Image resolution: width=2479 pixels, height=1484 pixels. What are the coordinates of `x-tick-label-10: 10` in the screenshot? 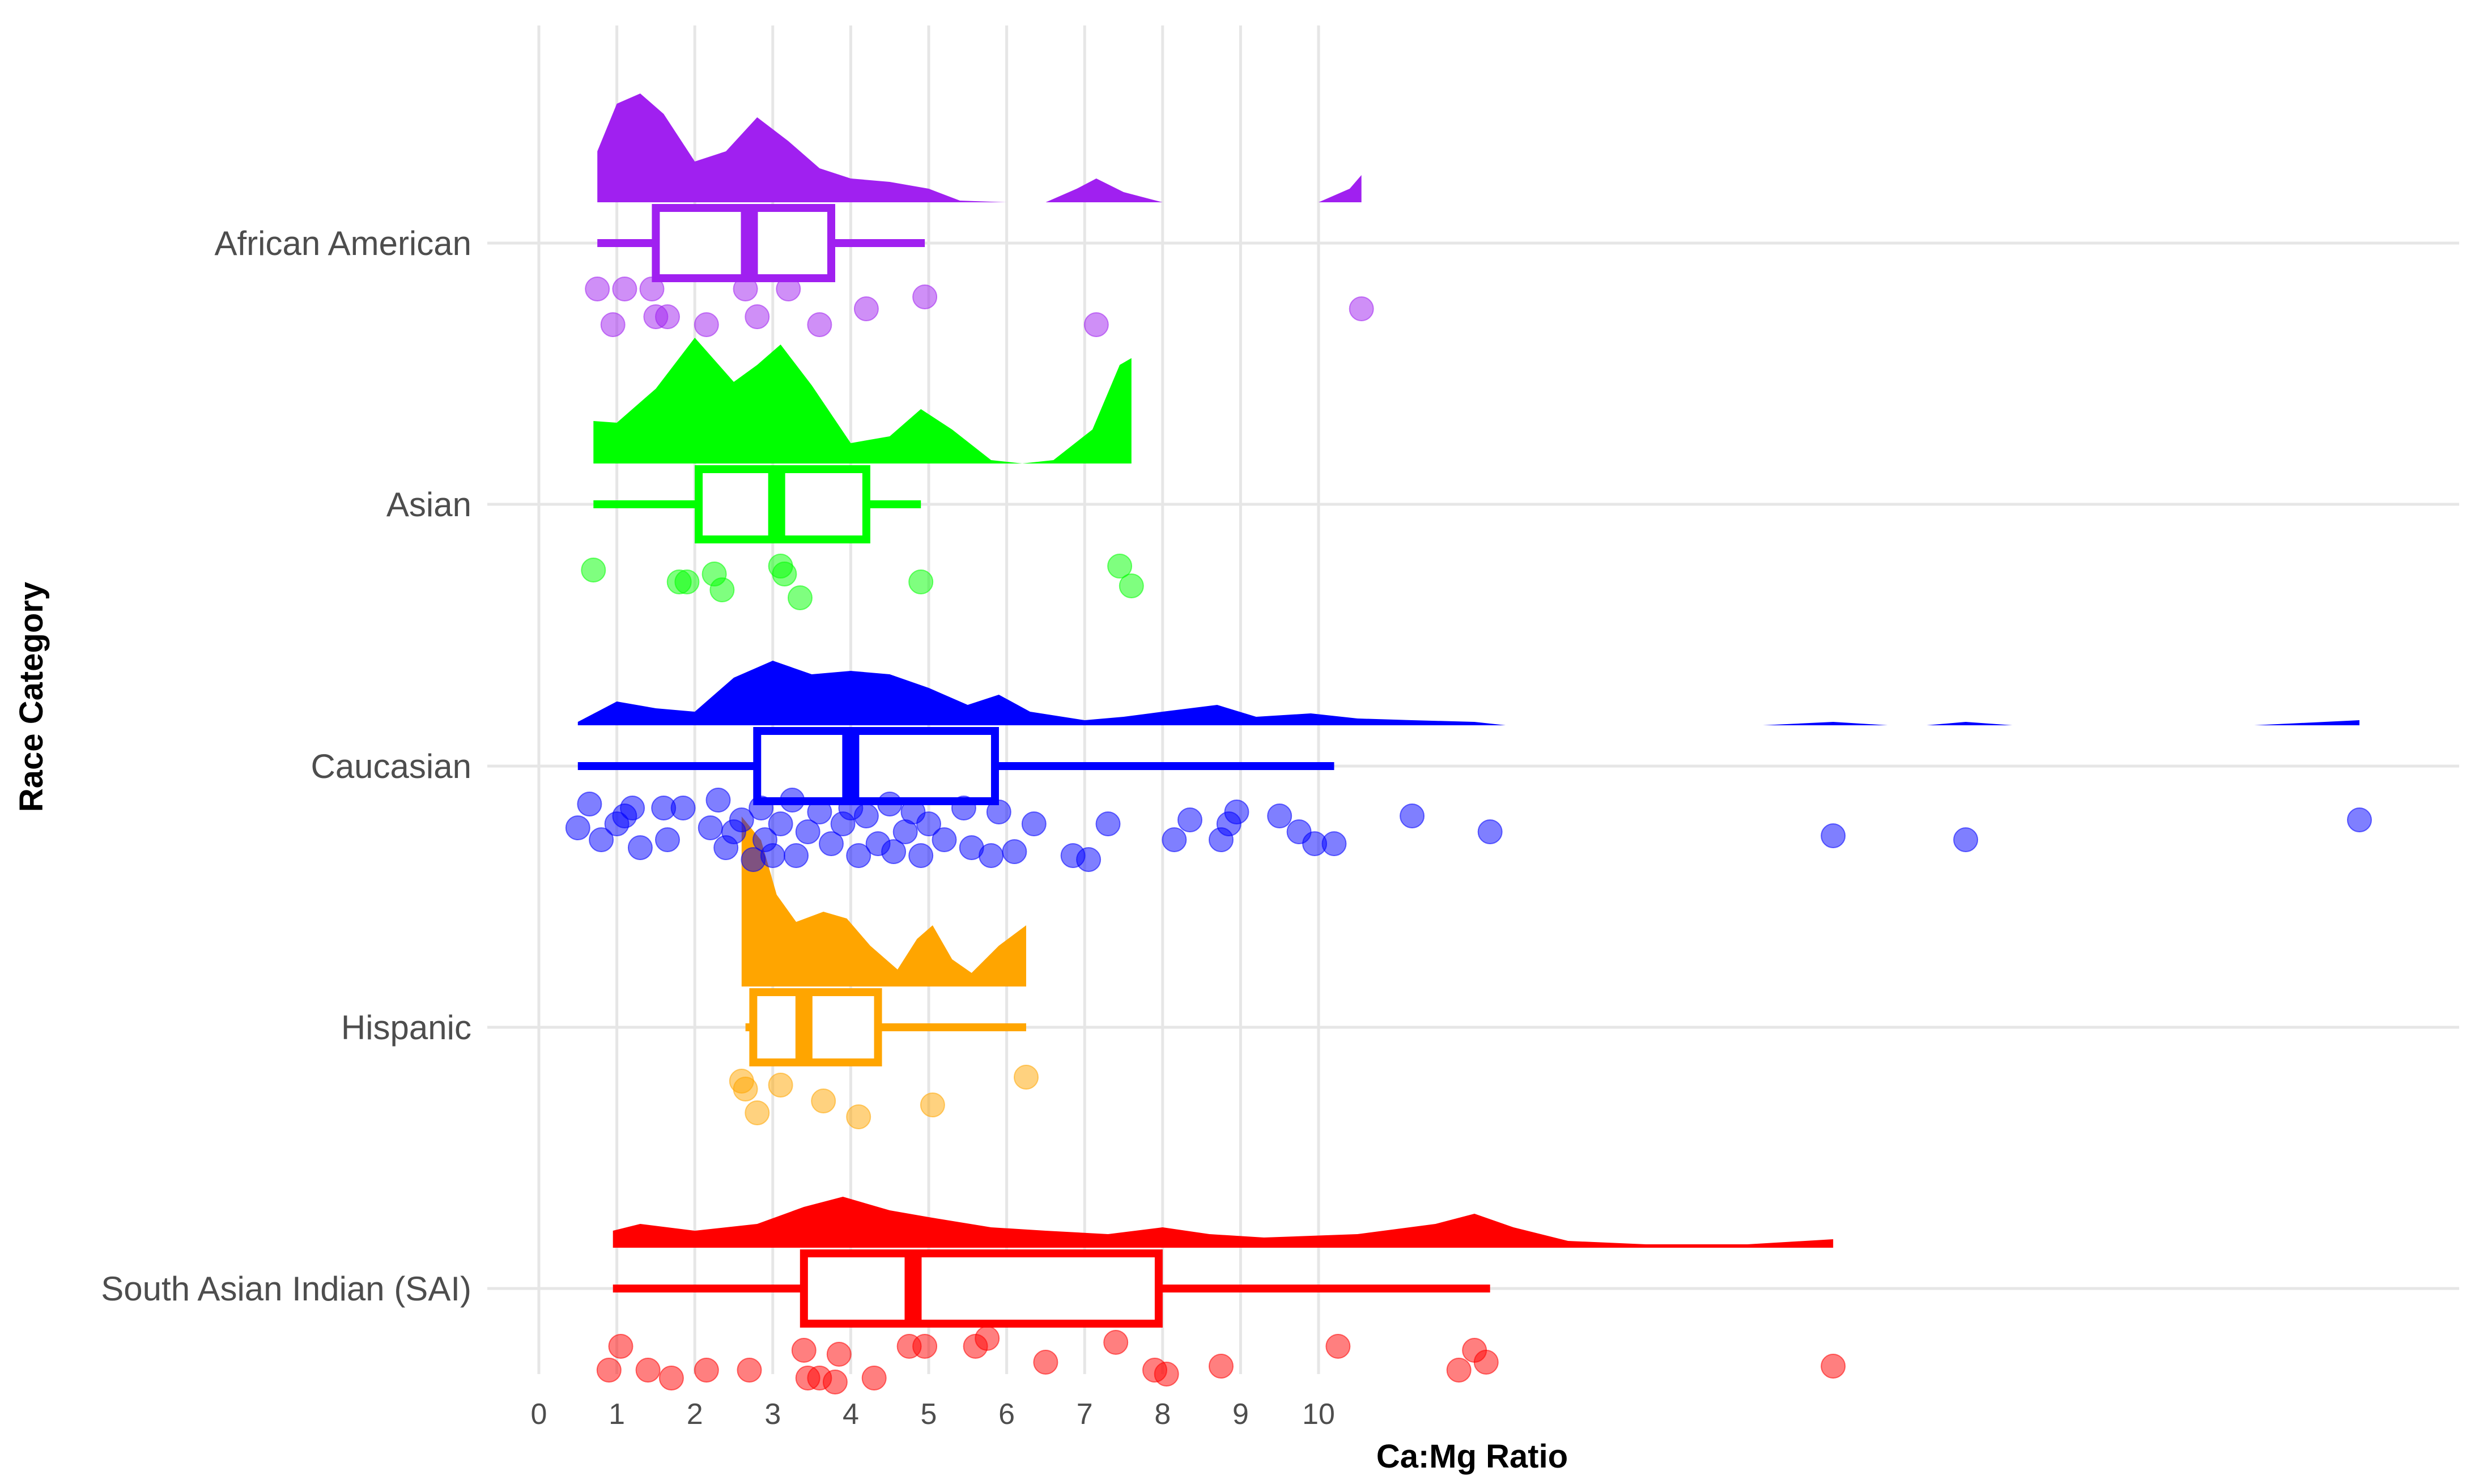 It's located at (1319, 1414).